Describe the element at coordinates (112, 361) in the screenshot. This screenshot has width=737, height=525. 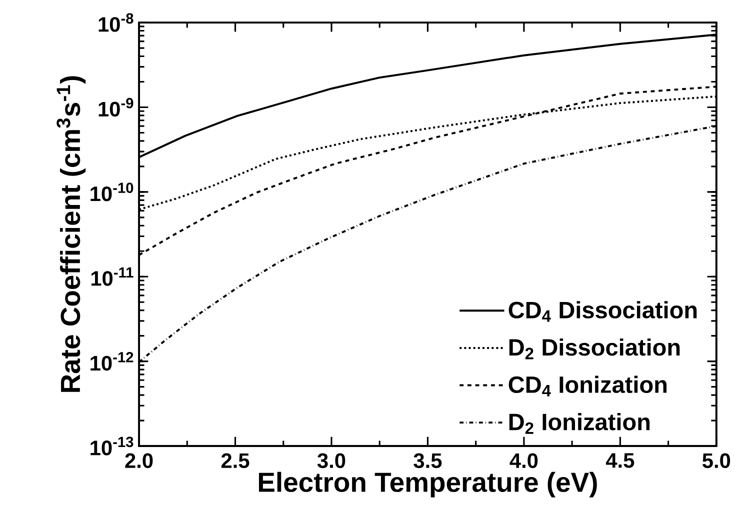
I see `y-tick-label: 10$^{-12}$` at that location.